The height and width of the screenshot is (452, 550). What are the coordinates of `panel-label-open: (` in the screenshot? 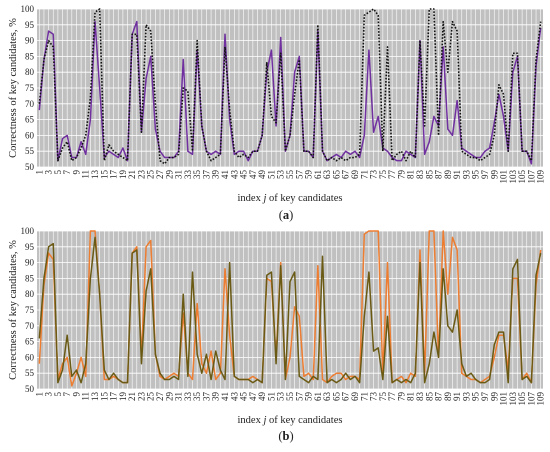 It's located at (280, 436).